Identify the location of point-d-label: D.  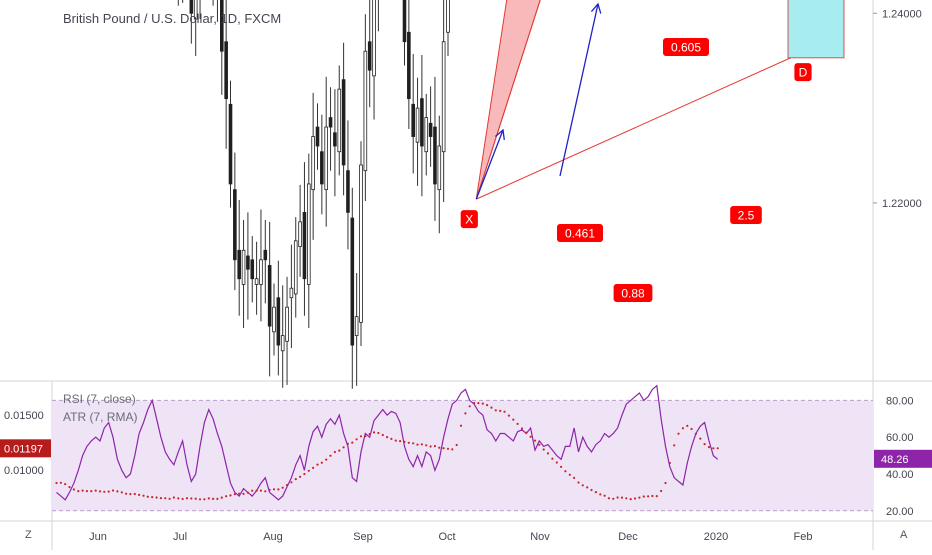
(803, 73).